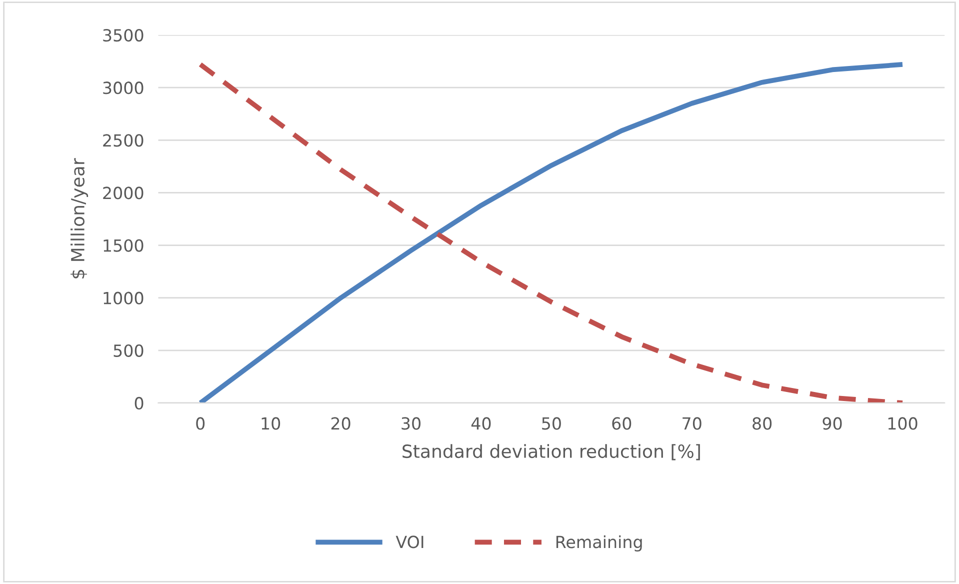  I want to click on y-tick-label: 500, so click(129, 350).